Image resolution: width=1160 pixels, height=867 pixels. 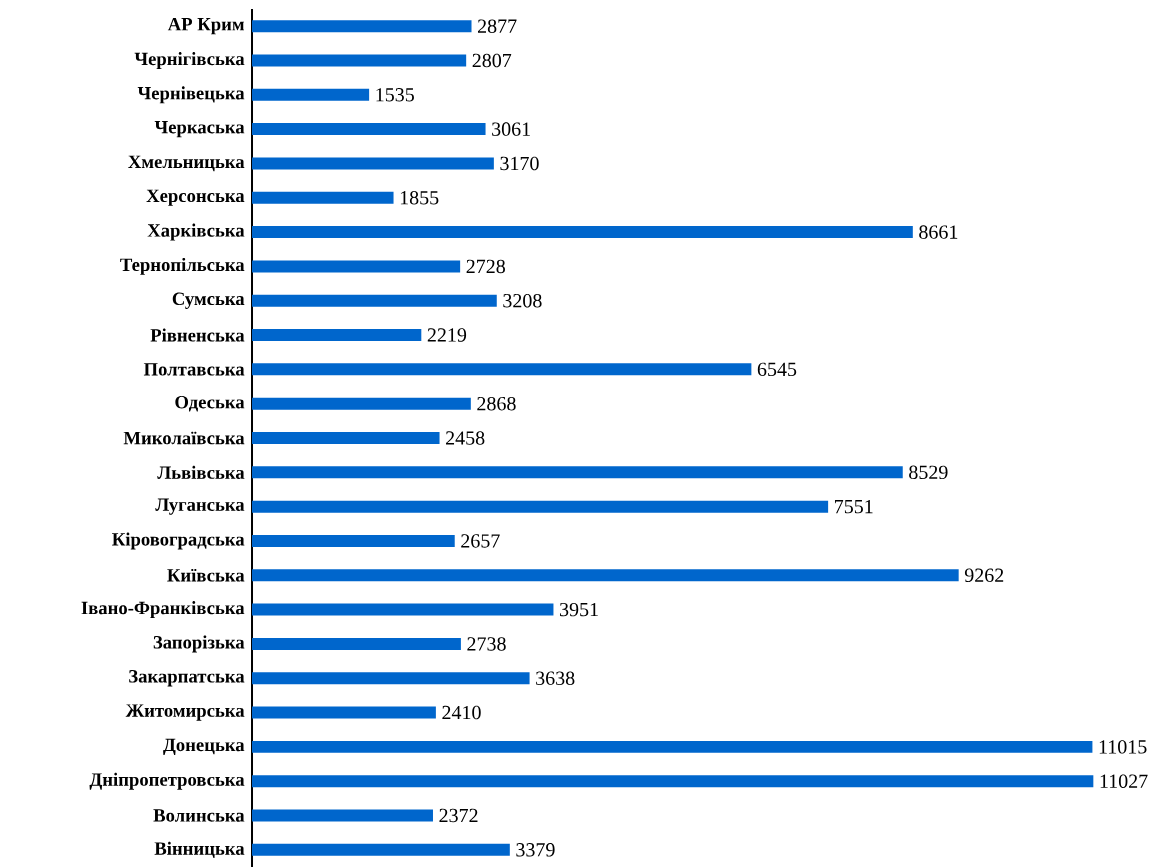 I want to click on y-tick-label: Полтавська, so click(x=194, y=369).